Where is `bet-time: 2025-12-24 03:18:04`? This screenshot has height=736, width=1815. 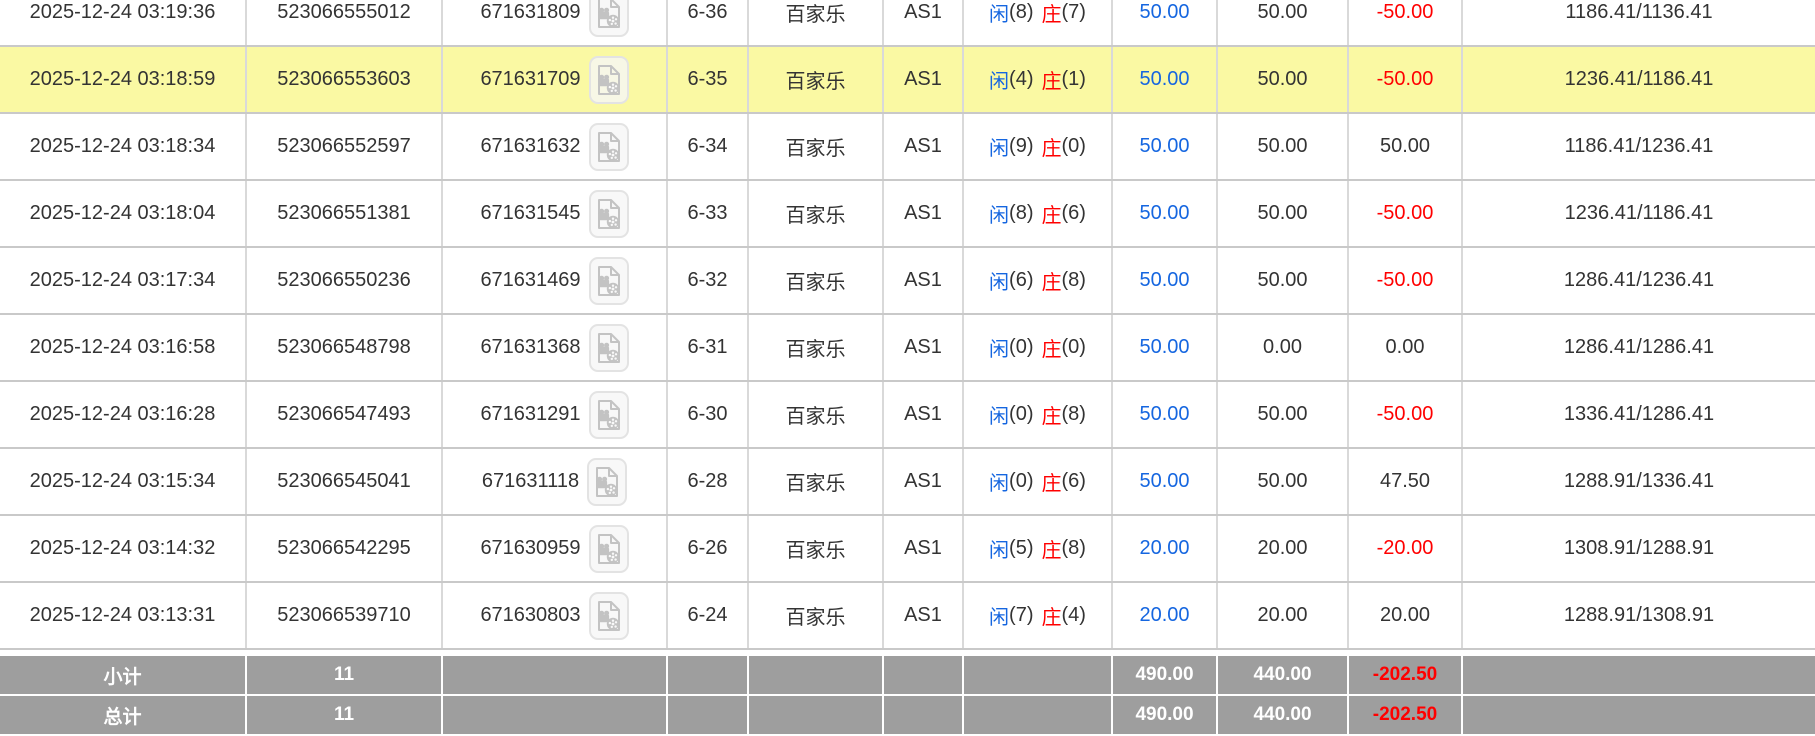
bet-time: 2025-12-24 03:18:04 is located at coordinates (123, 213).